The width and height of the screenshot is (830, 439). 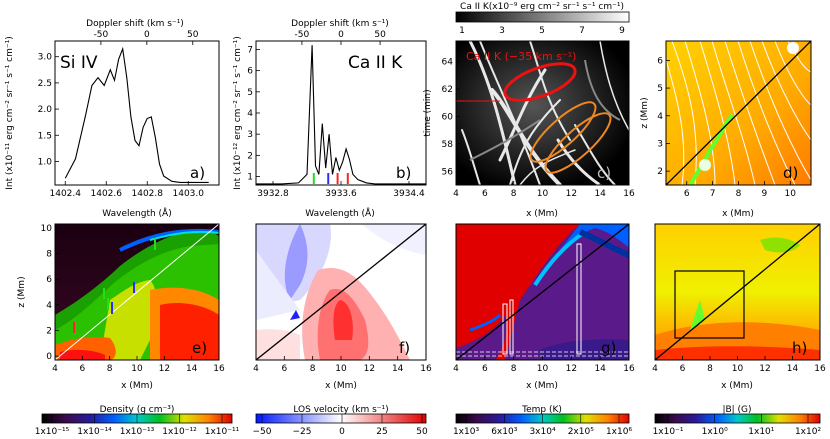 What do you see at coordinates (341, 35) in the screenshot?
I see `top-tick-label: 0` at bounding box center [341, 35].